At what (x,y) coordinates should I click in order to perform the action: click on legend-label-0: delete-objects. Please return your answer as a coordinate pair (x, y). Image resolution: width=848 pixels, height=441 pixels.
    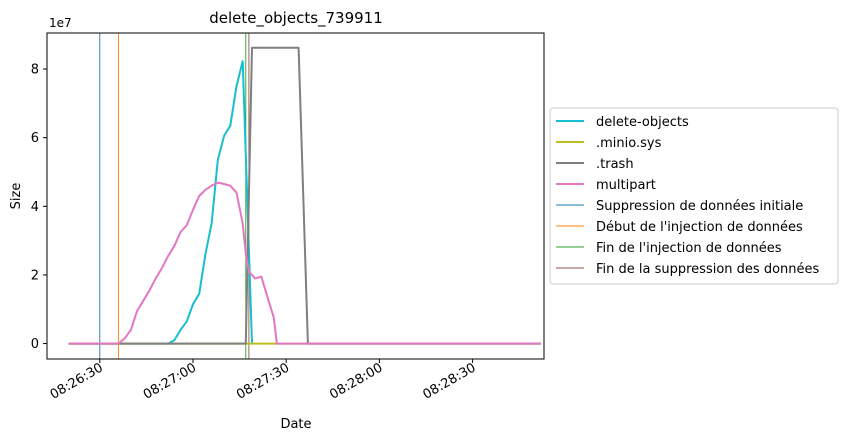
    Looking at the image, I should click on (642, 122).